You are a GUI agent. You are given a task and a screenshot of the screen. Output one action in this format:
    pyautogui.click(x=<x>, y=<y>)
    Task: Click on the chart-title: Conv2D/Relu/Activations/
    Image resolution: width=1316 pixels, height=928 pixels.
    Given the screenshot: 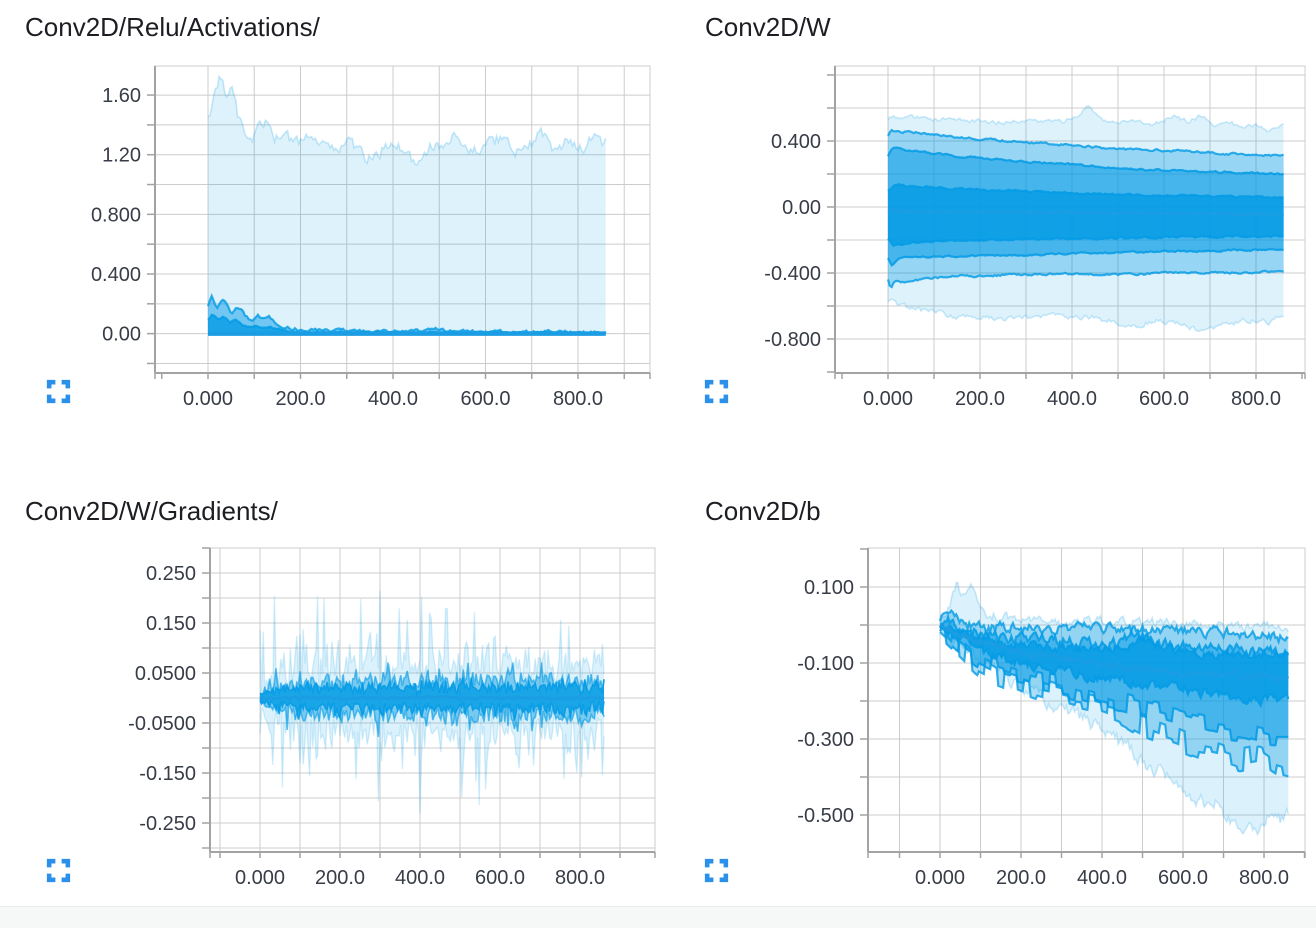 What is the action you would take?
    pyautogui.click(x=172, y=27)
    